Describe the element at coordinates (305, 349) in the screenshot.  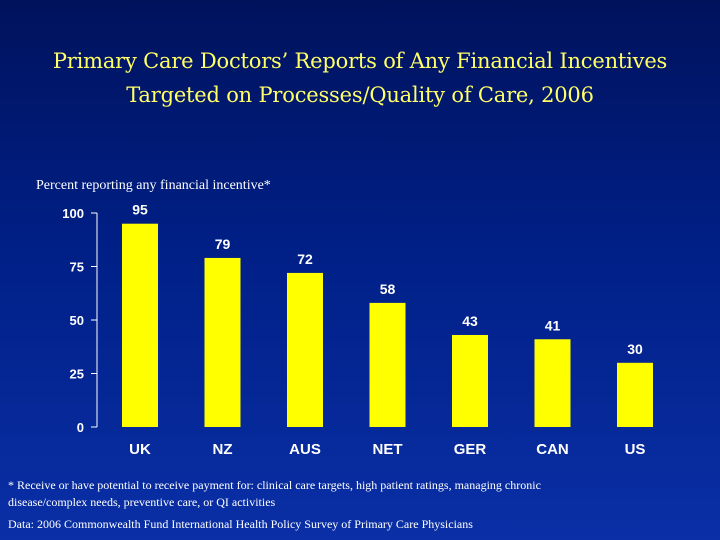
I see `bar-aus` at that location.